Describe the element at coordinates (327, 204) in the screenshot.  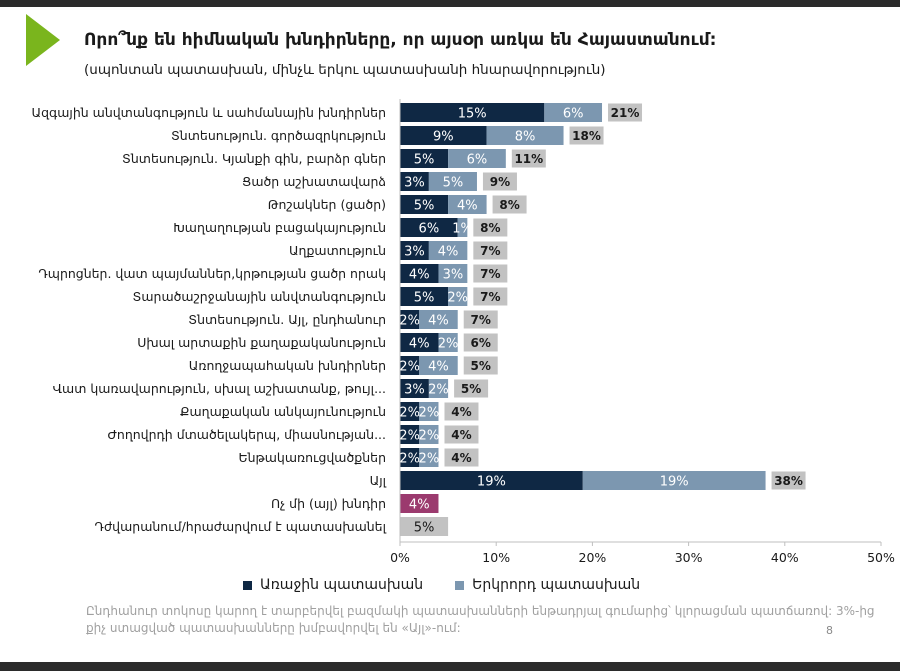
I see `category-label: Թոշակներ (ցածր)` at that location.